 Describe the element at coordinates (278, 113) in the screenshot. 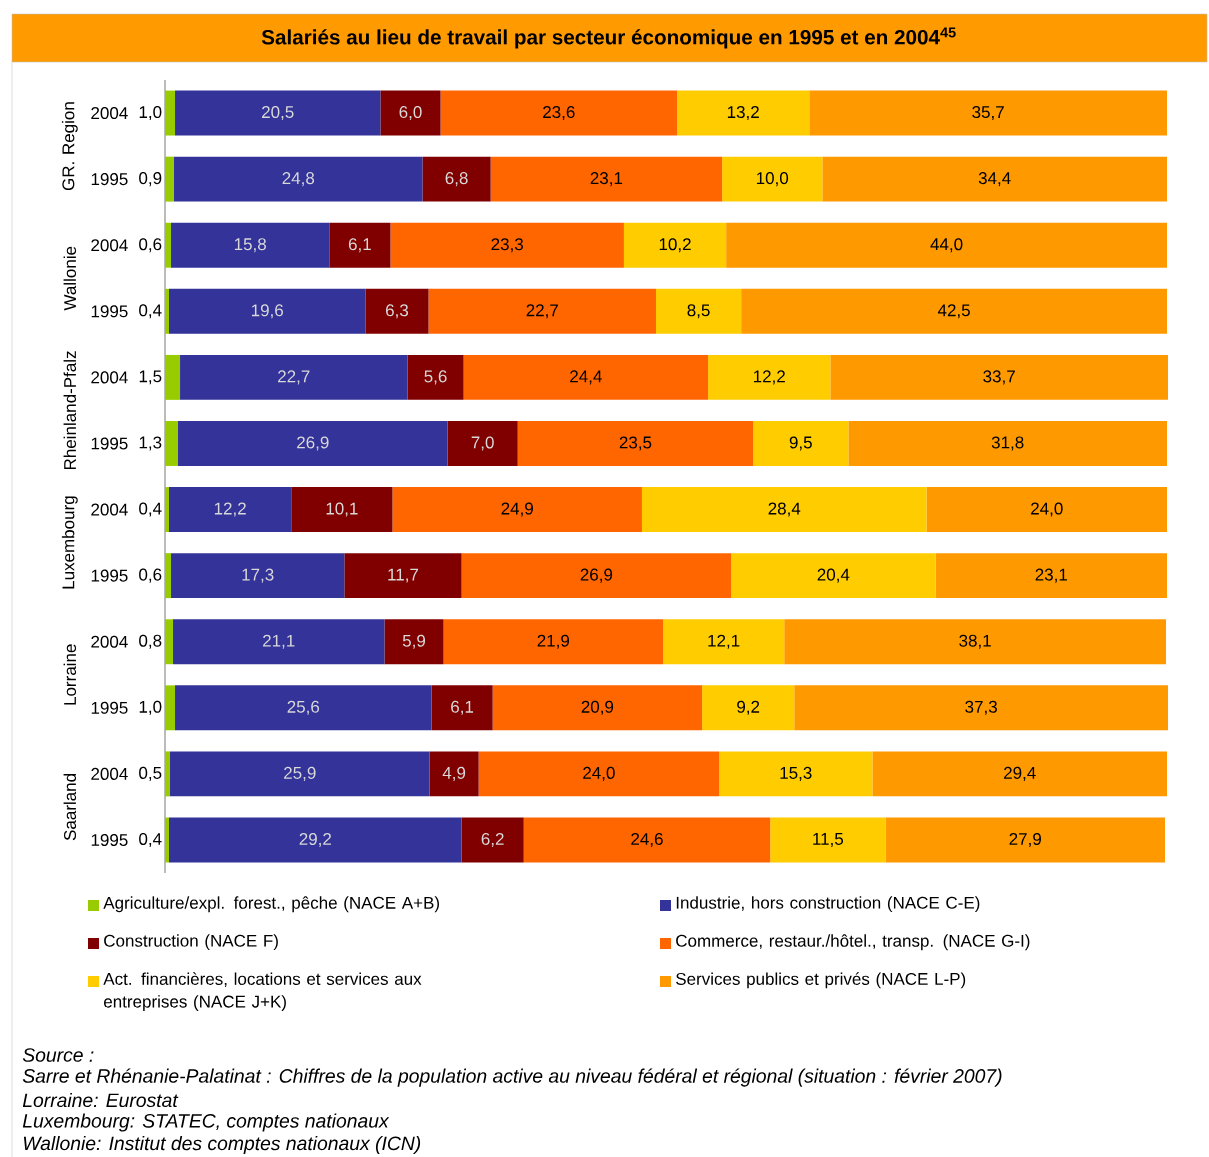

I see `data-label: 20,5` at that location.